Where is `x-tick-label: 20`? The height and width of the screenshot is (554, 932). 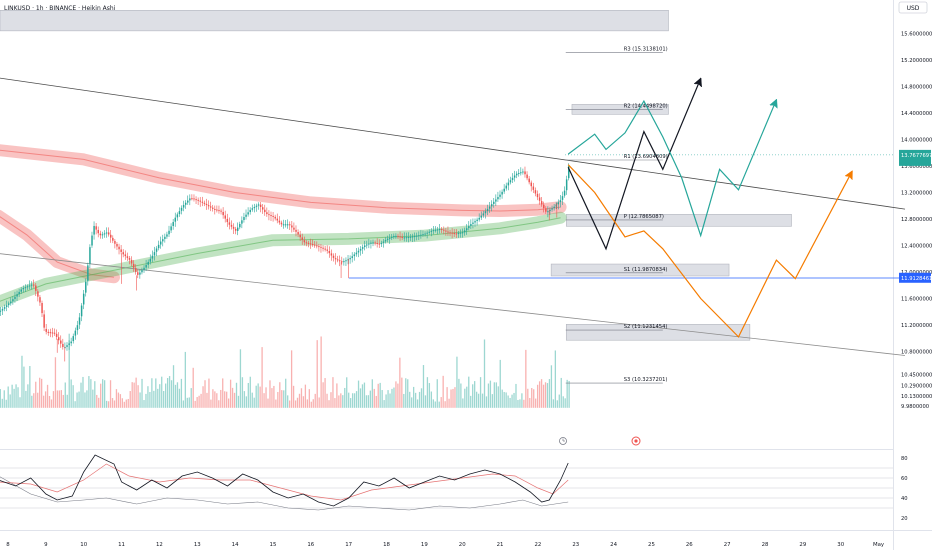
x-tick-label: 20 is located at coordinates (462, 545).